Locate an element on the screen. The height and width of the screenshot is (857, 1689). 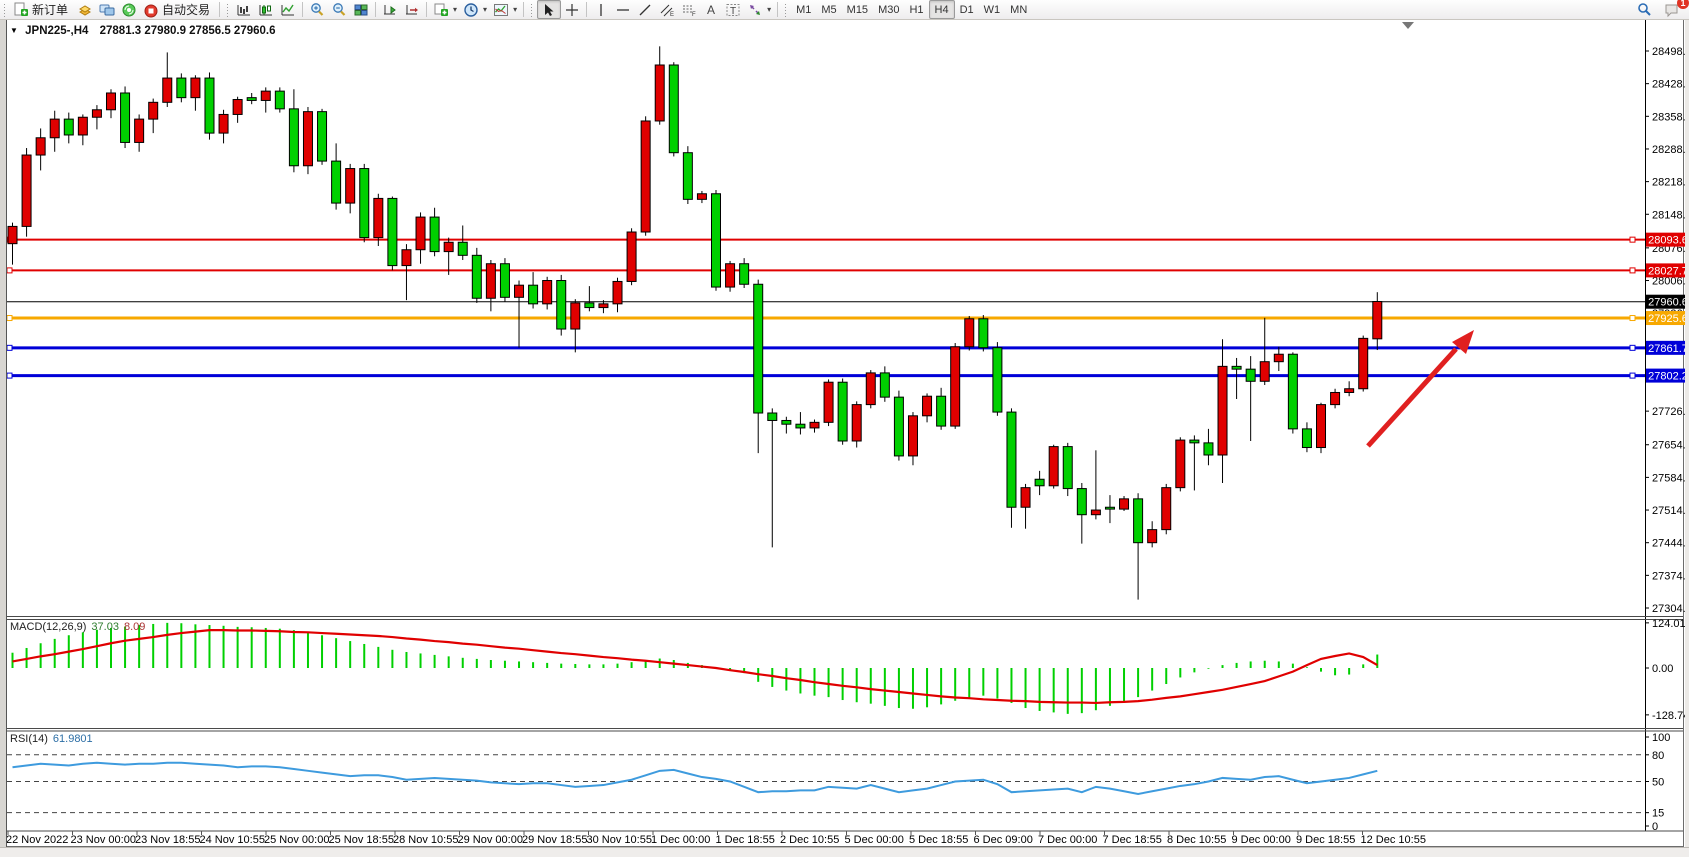
svg-text: E is located at coordinates (672, 15).